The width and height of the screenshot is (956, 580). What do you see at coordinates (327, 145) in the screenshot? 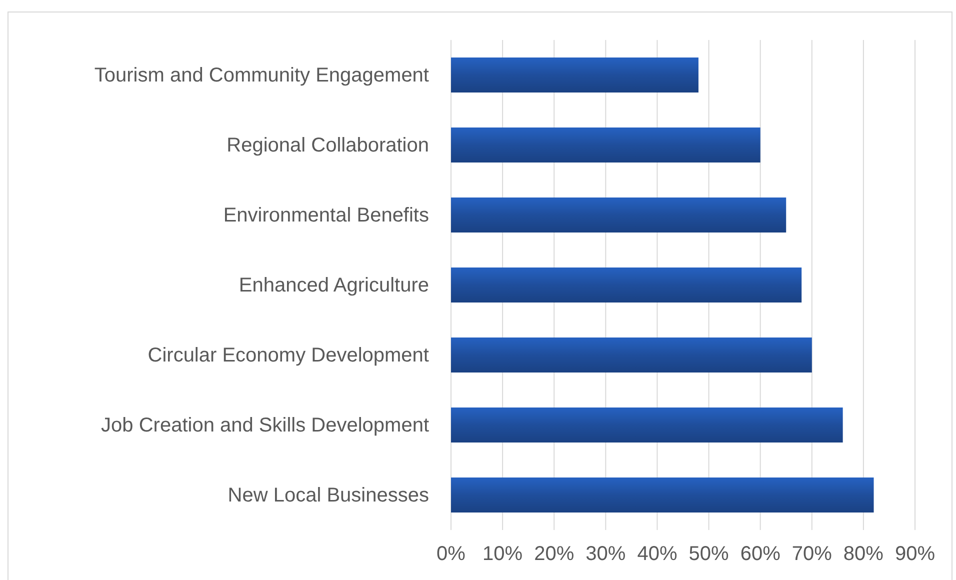
I see `y-tick-label: Regional Collaboration` at bounding box center [327, 145].